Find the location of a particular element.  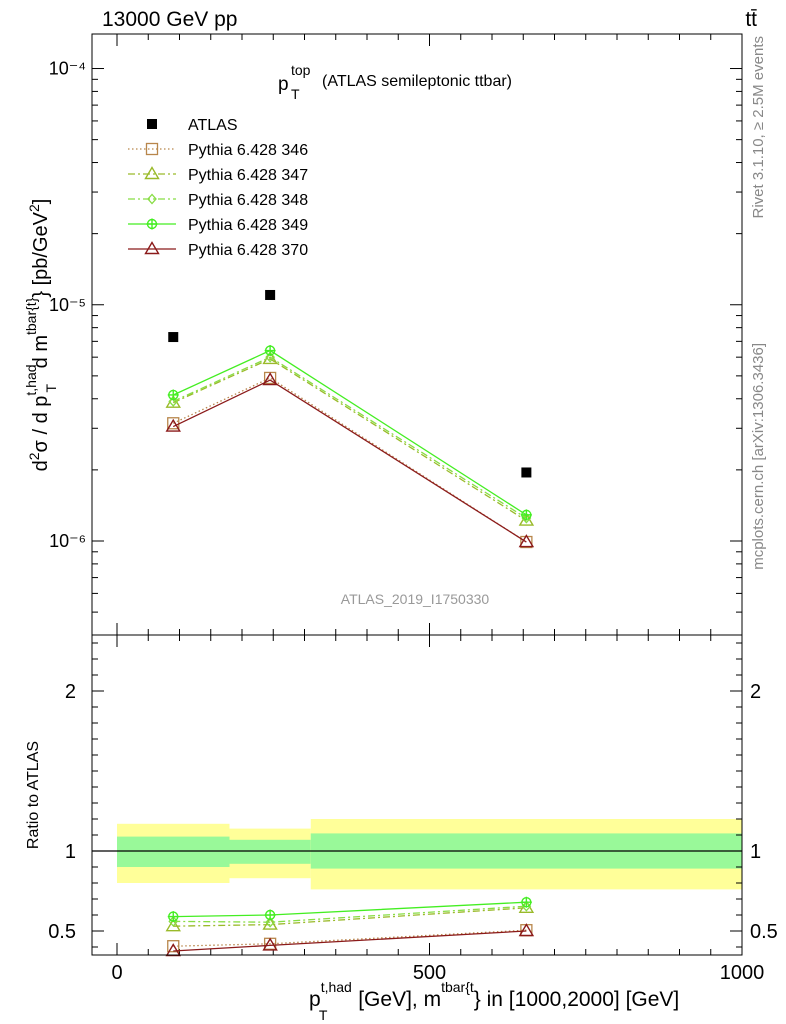

ratio-y-tick-label-left: 1 is located at coordinates (70, 852).